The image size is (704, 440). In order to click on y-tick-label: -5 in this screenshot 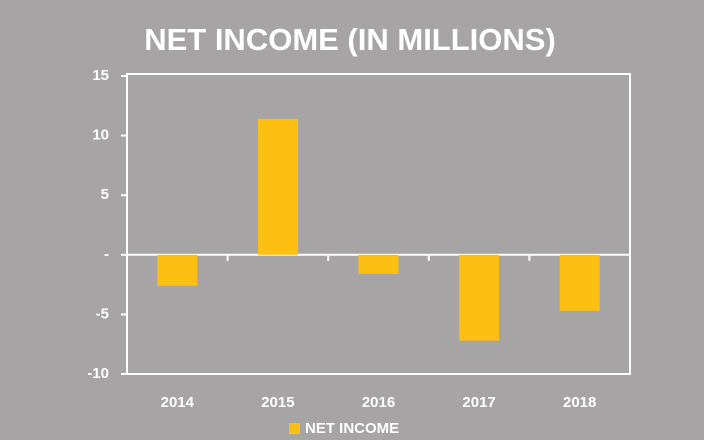, I will do `click(102, 313)`.